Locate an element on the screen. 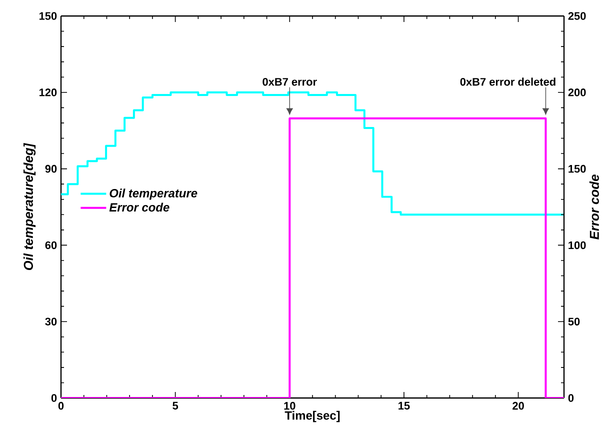  y2-tick-label: 200 is located at coordinates (577, 92).